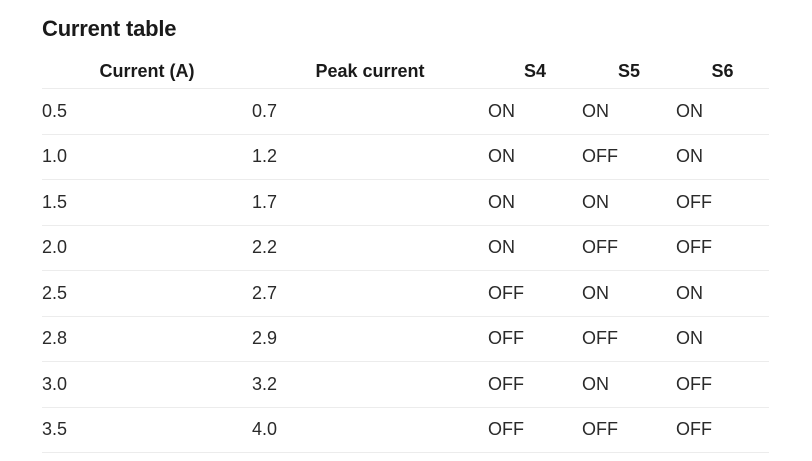 The height and width of the screenshot is (461, 812). Describe the element at coordinates (629, 72) in the screenshot. I see `header-s5: S5` at that location.